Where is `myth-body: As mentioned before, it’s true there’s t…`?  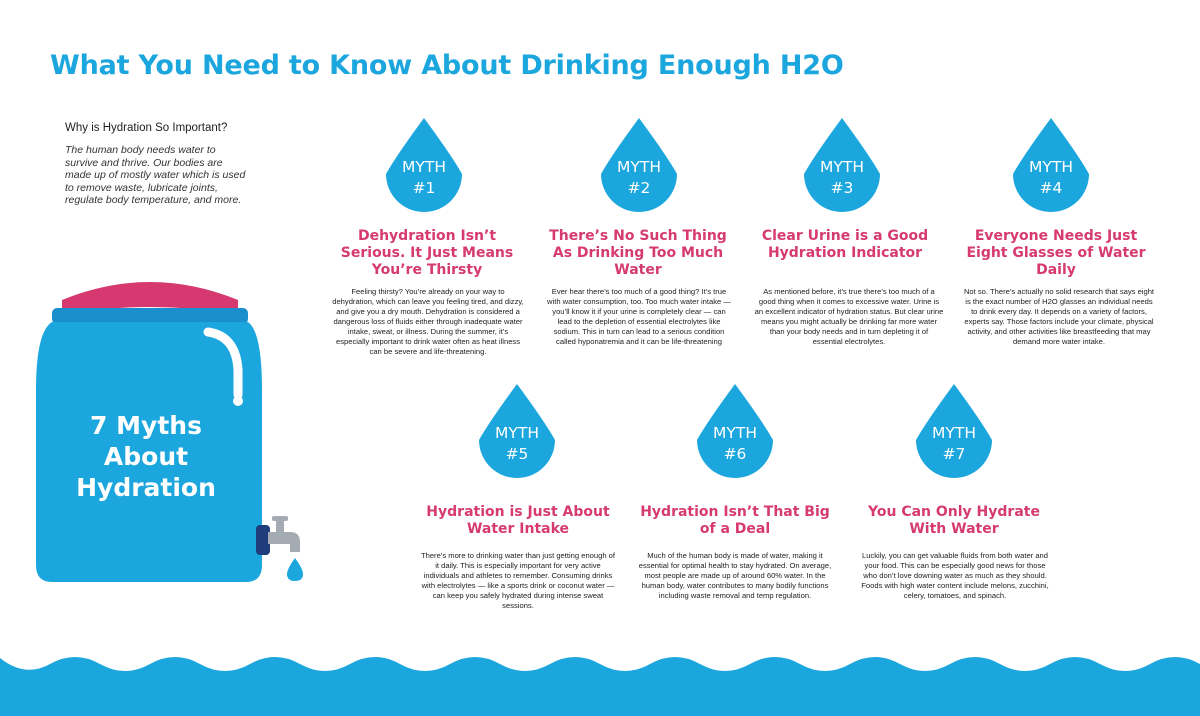
myth-body: As mentioned before, it’s true there’s t… is located at coordinates (849, 316).